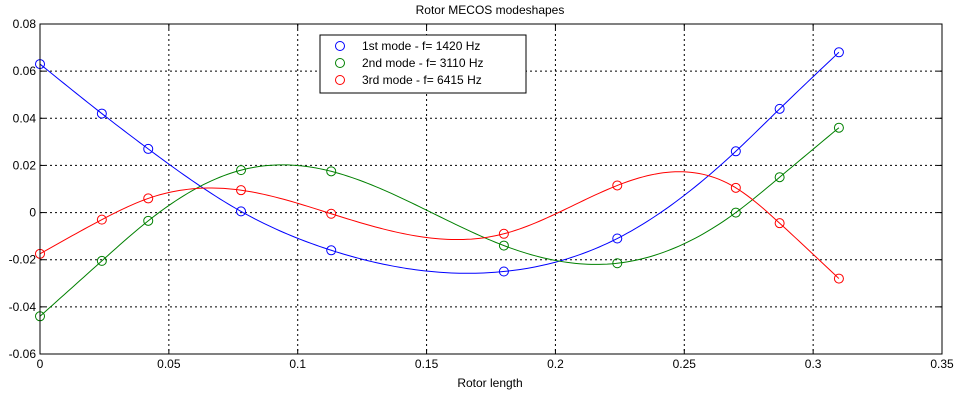 Image resolution: width=963 pixels, height=395 pixels. What do you see at coordinates (25, 118) in the screenshot?
I see `y-tick-label: 0.04` at bounding box center [25, 118].